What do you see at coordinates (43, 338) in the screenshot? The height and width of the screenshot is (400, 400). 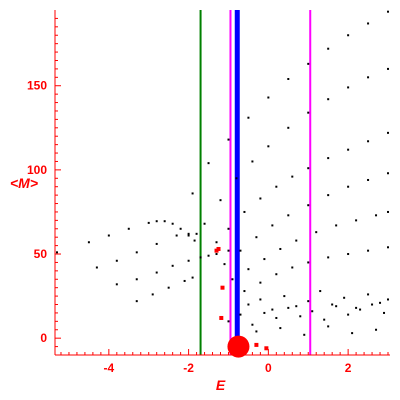 I see `y-tick-label: 0` at bounding box center [43, 338].